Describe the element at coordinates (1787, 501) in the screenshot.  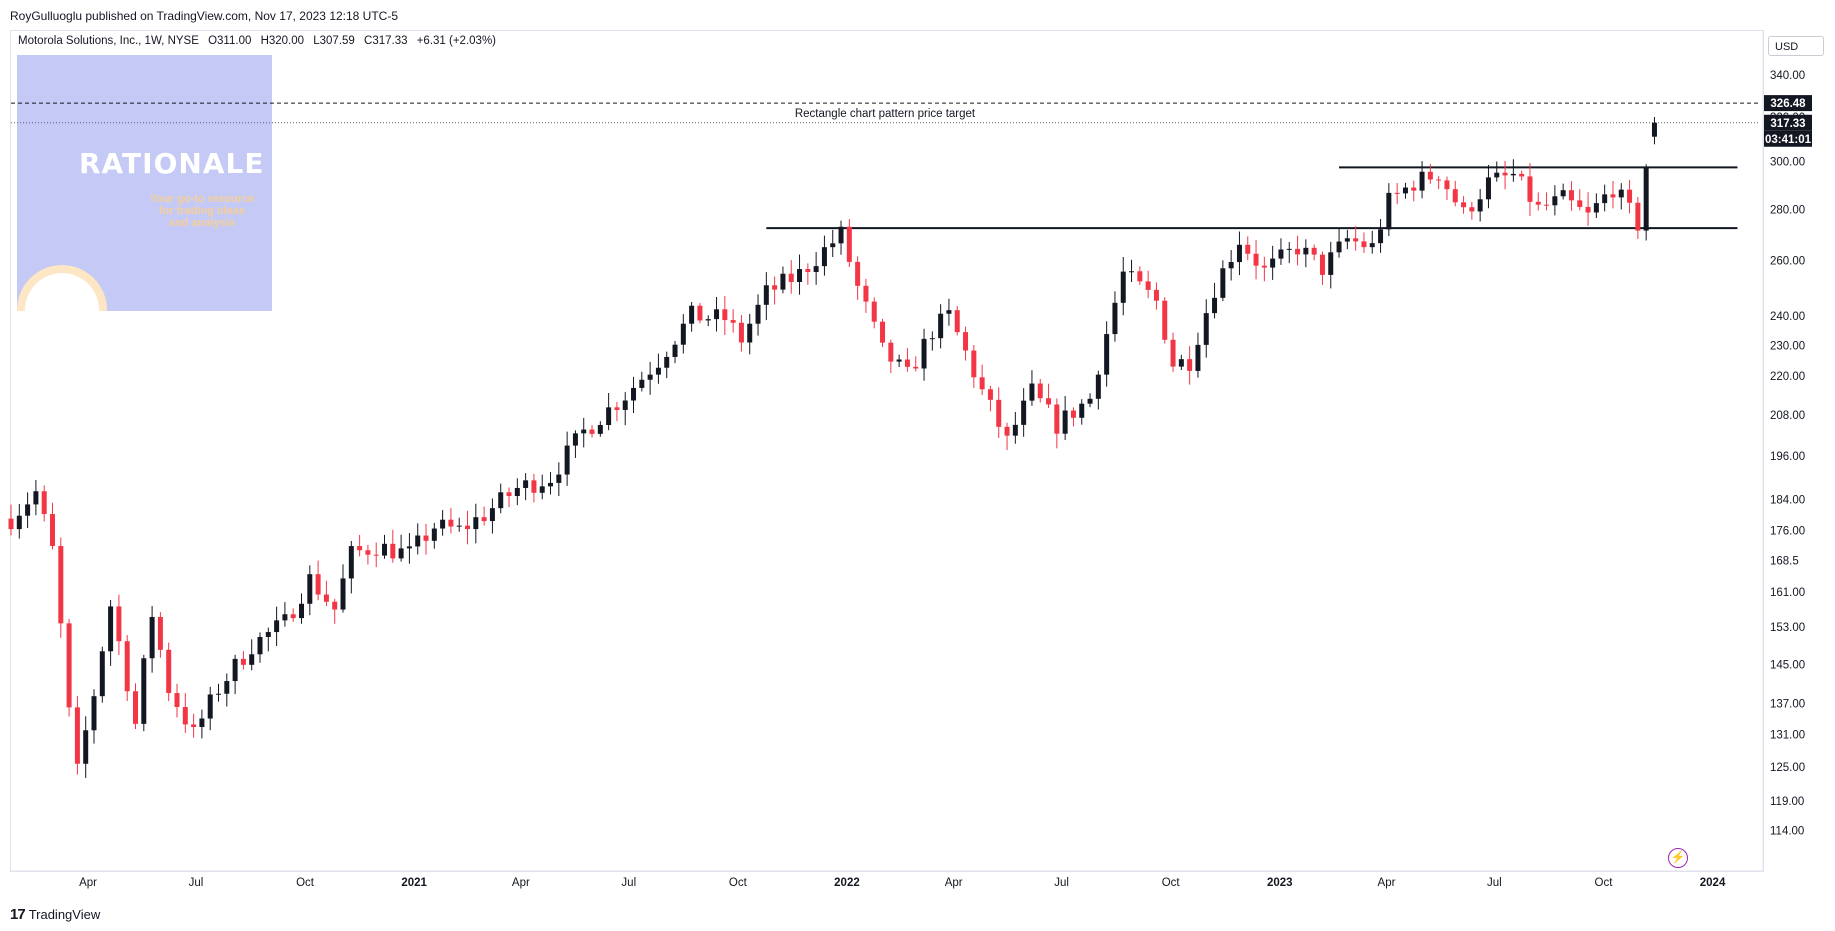
I see `price-axis-tick: 184.00` at that location.